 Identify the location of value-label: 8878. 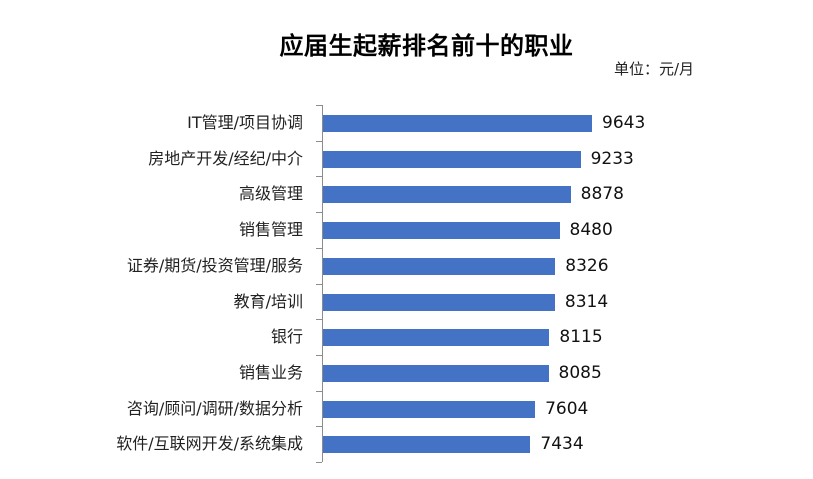
(602, 194).